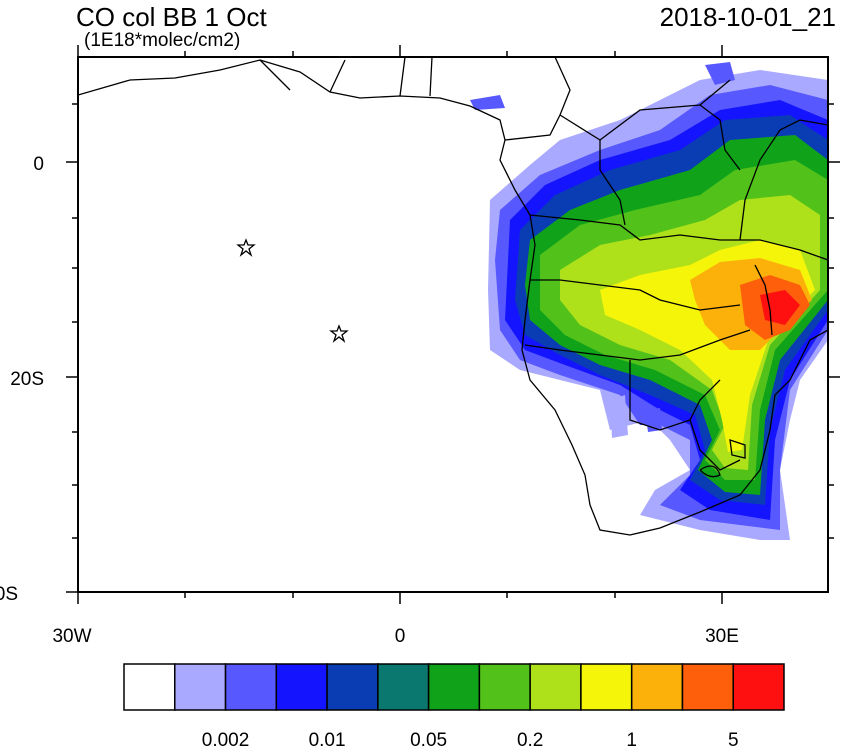 Image resolution: width=850 pixels, height=747 pixels. Describe the element at coordinates (162, 40) in the screenshot. I see `map-units: (1E18*molec/cm2)` at that location.